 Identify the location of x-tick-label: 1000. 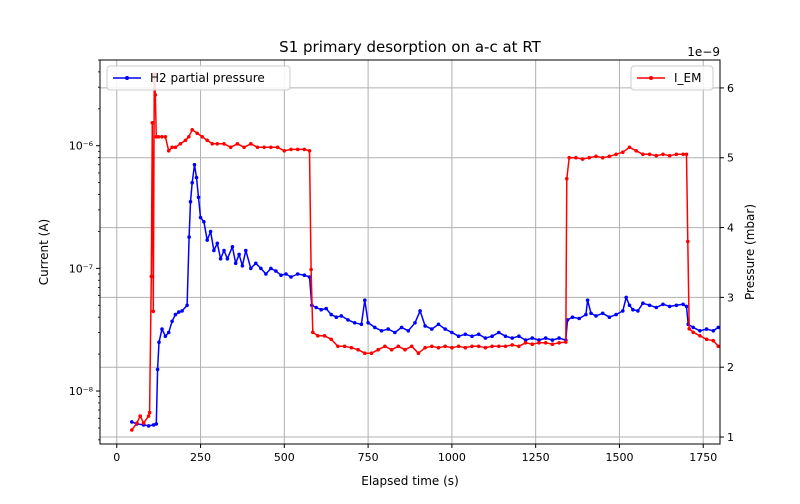
(452, 457).